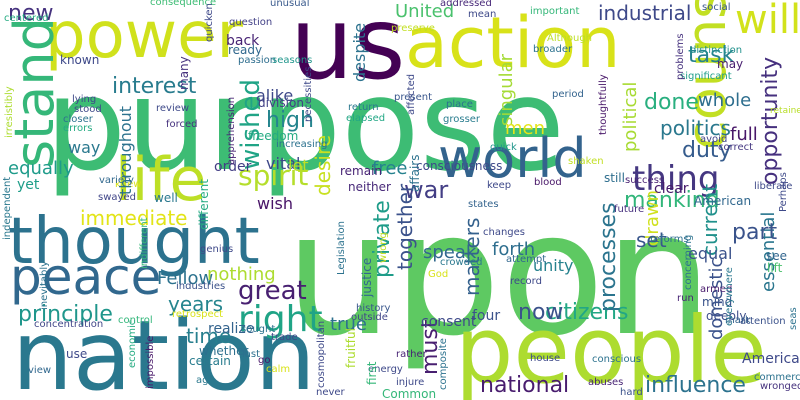 This screenshot has height=400, width=800. I want to click on cloud-word: composite, so click(443, 364).